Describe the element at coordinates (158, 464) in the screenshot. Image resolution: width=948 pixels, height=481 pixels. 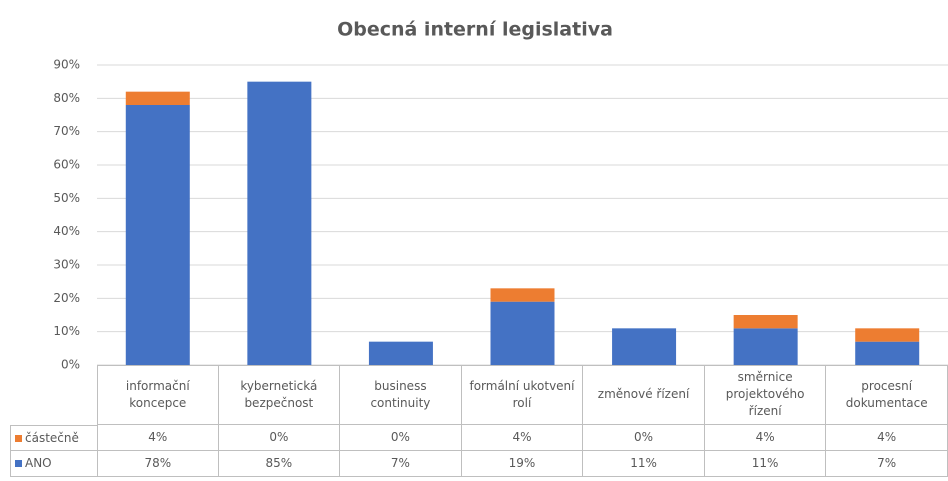
I see `data-table-value: 78%` at that location.